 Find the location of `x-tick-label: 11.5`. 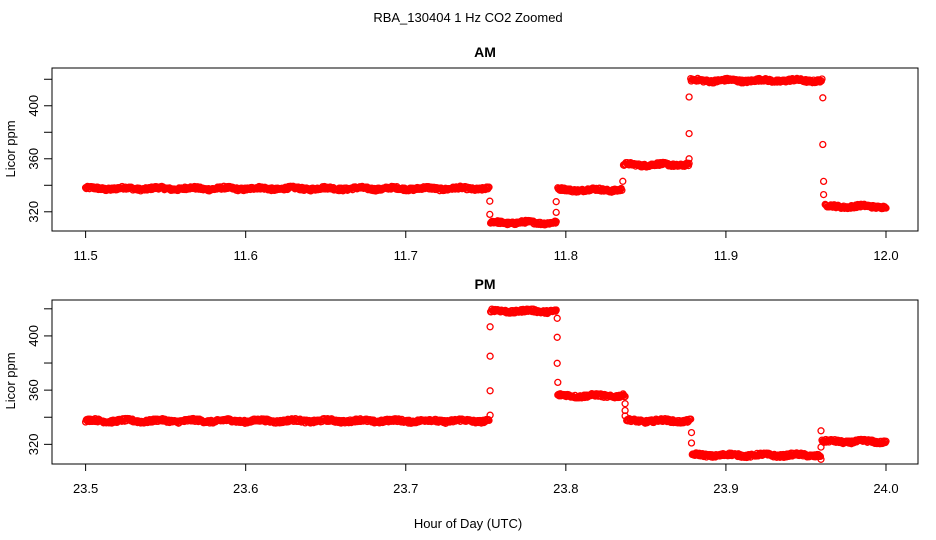

x-tick-label: 11.5 is located at coordinates (85, 255).